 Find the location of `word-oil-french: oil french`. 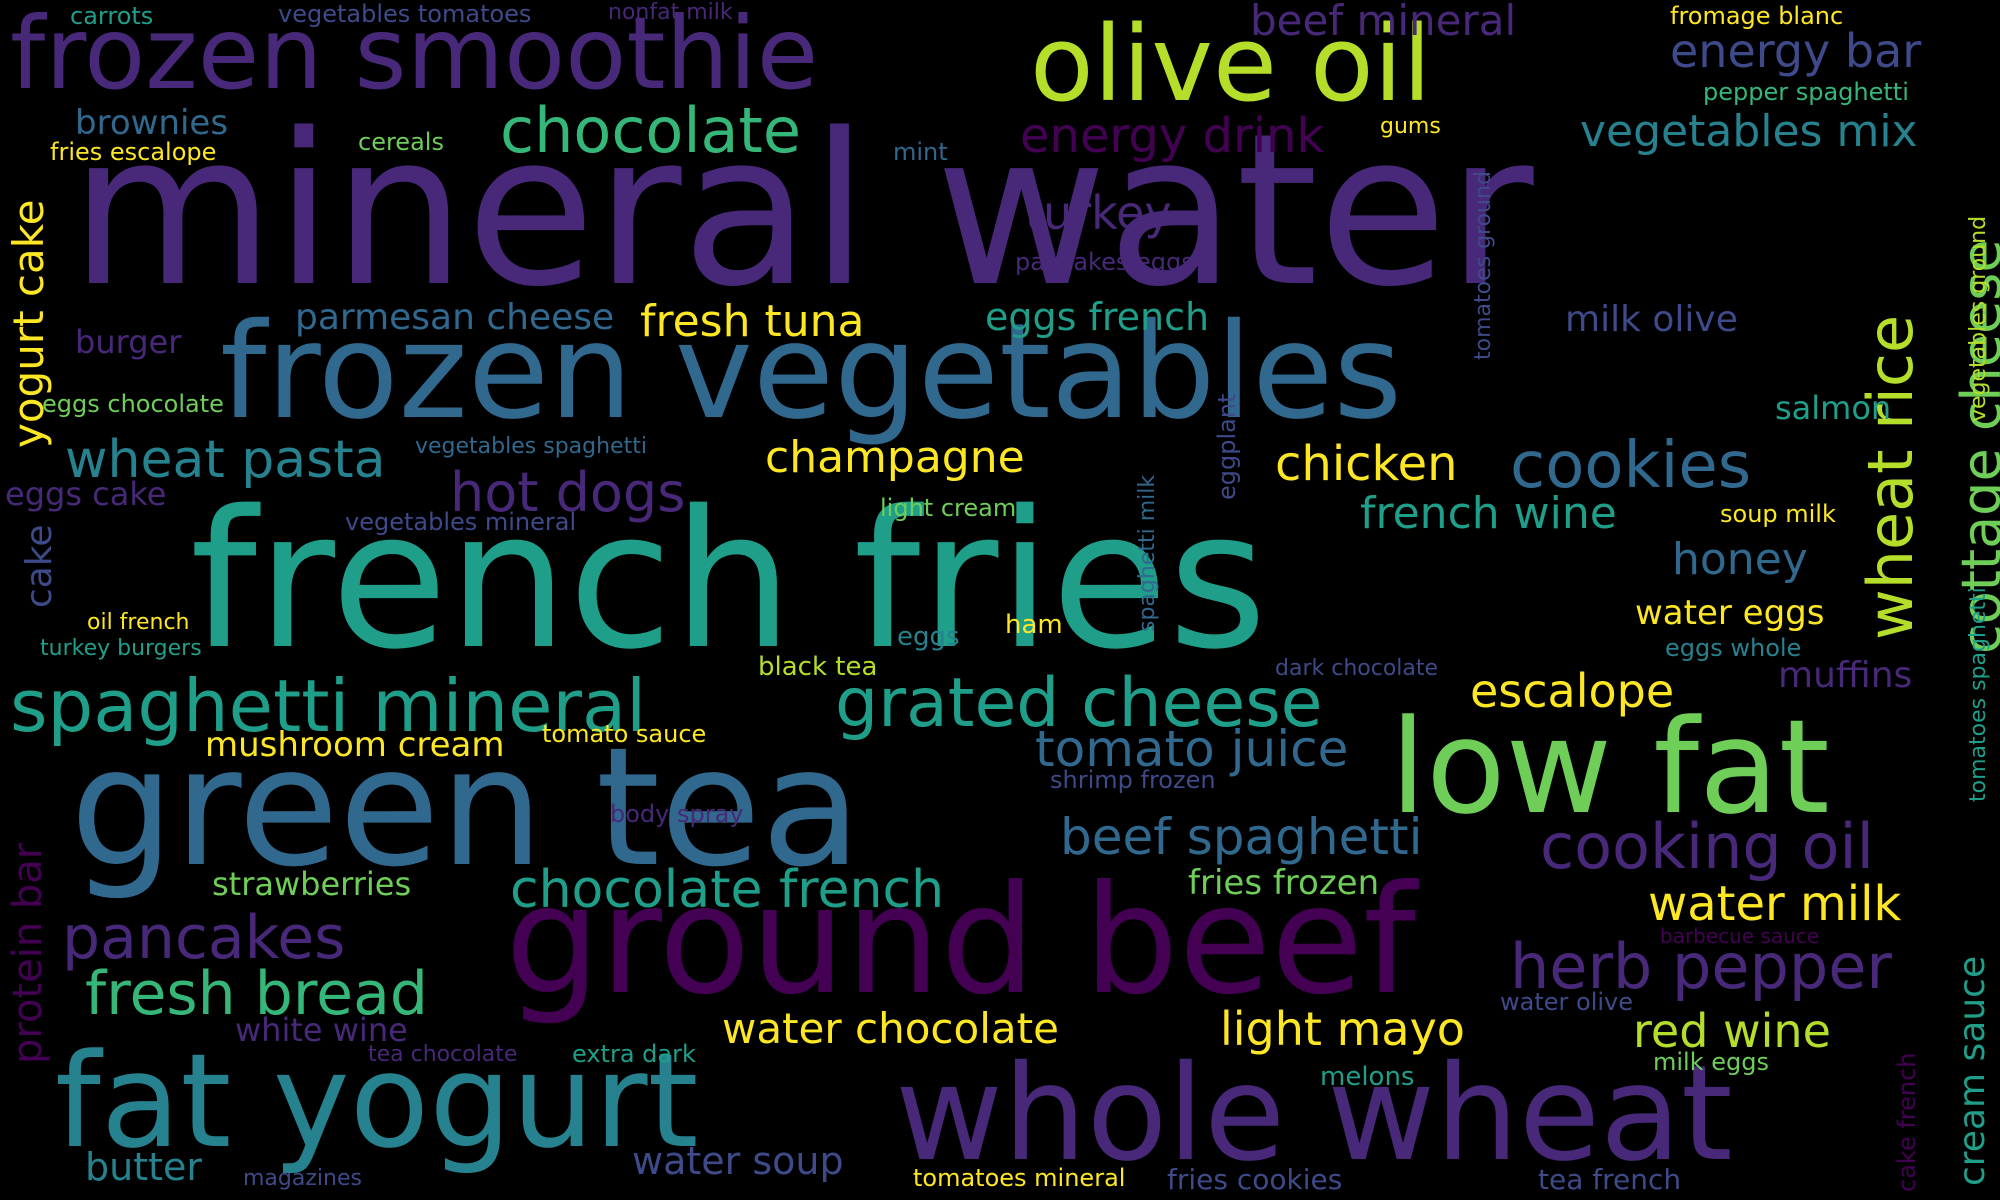

word-oil-french: oil french is located at coordinates (138, 622).